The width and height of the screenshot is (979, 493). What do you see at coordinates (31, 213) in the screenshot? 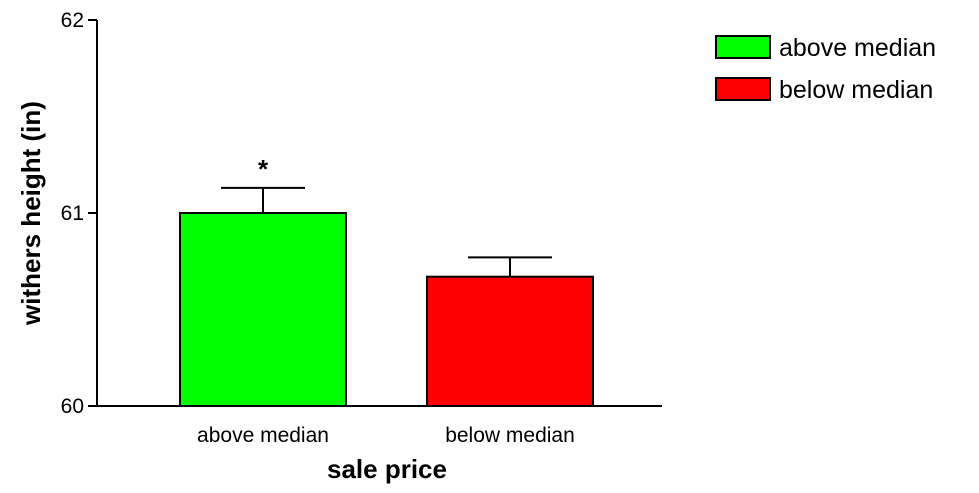
I see `y-axis-title: withers height (in)` at bounding box center [31, 213].